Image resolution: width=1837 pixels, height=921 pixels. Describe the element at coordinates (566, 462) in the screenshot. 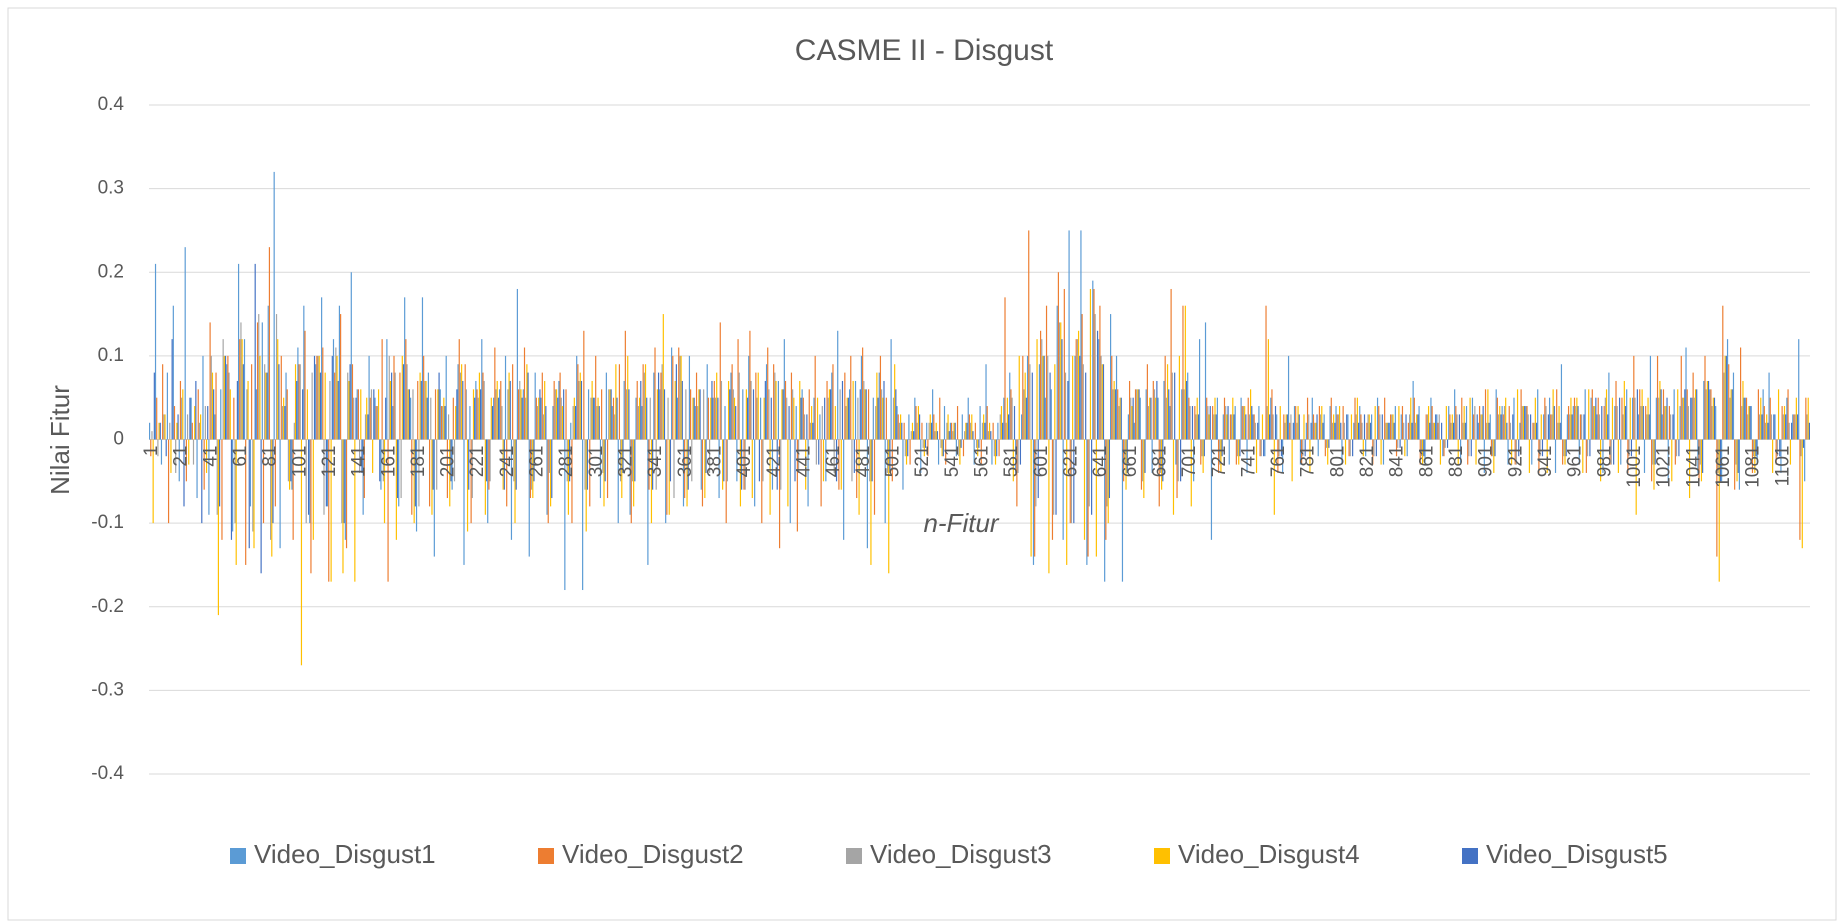

I see `x-tick-label: 281` at that location.